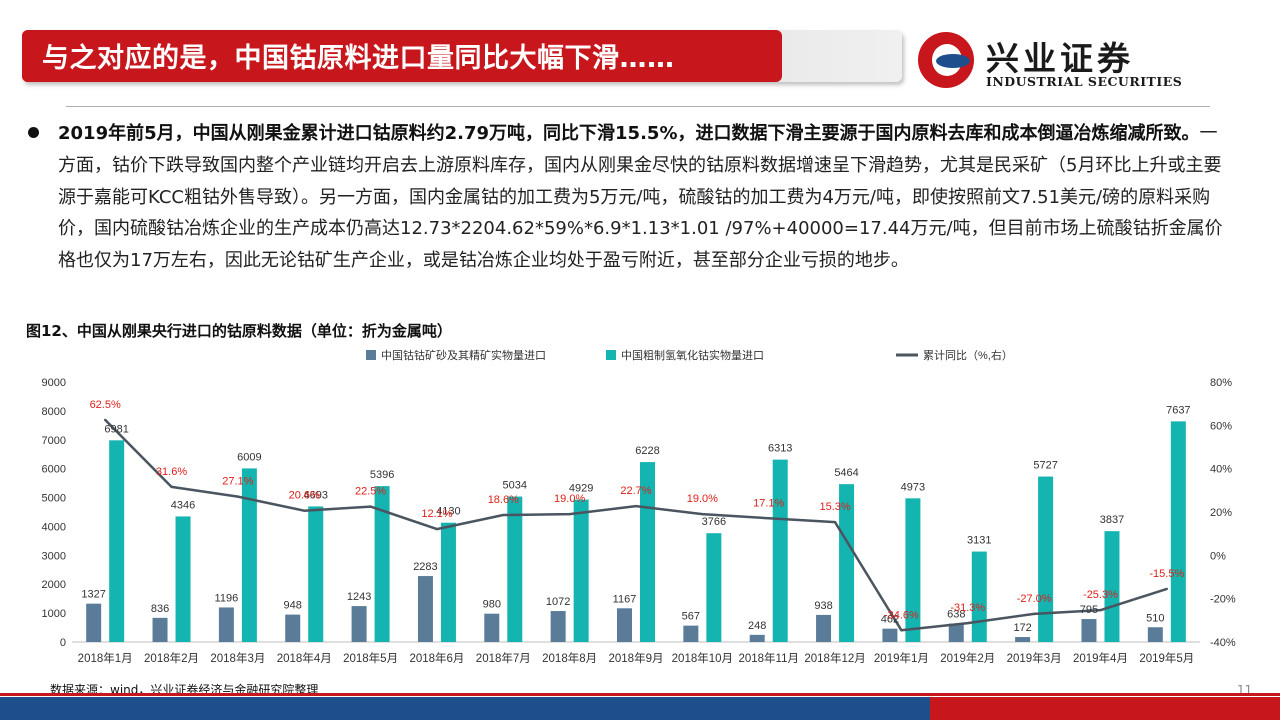 This screenshot has height=720, width=1280. Describe the element at coordinates (54, 614) in the screenshot. I see `y-tick-left: 1000` at that location.